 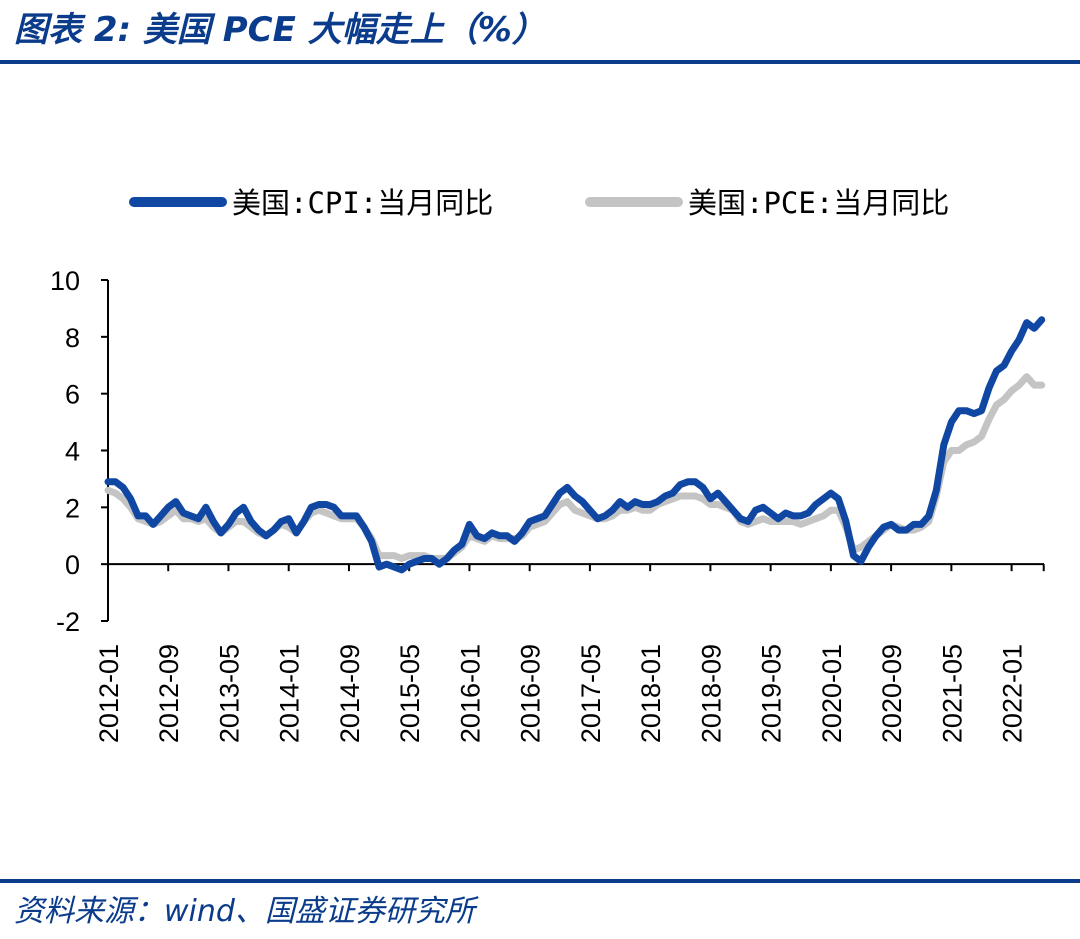 What do you see at coordinates (280, 30) in the screenshot?
I see `figure-title: 图表 2: 美国 PCE 大幅走上（%）` at bounding box center [280, 30].